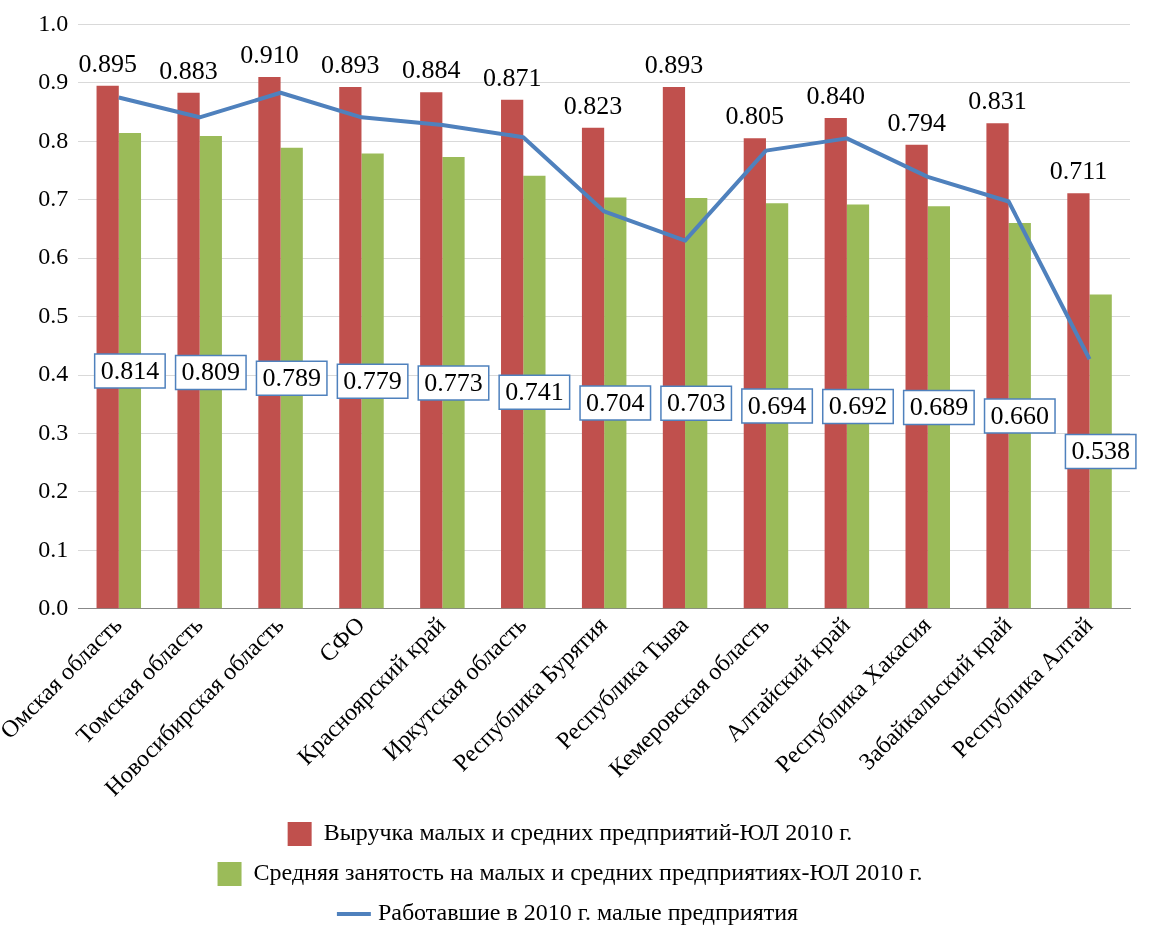  Describe the element at coordinates (269, 54) in the screenshot. I see `data-label: 0.910` at that location.